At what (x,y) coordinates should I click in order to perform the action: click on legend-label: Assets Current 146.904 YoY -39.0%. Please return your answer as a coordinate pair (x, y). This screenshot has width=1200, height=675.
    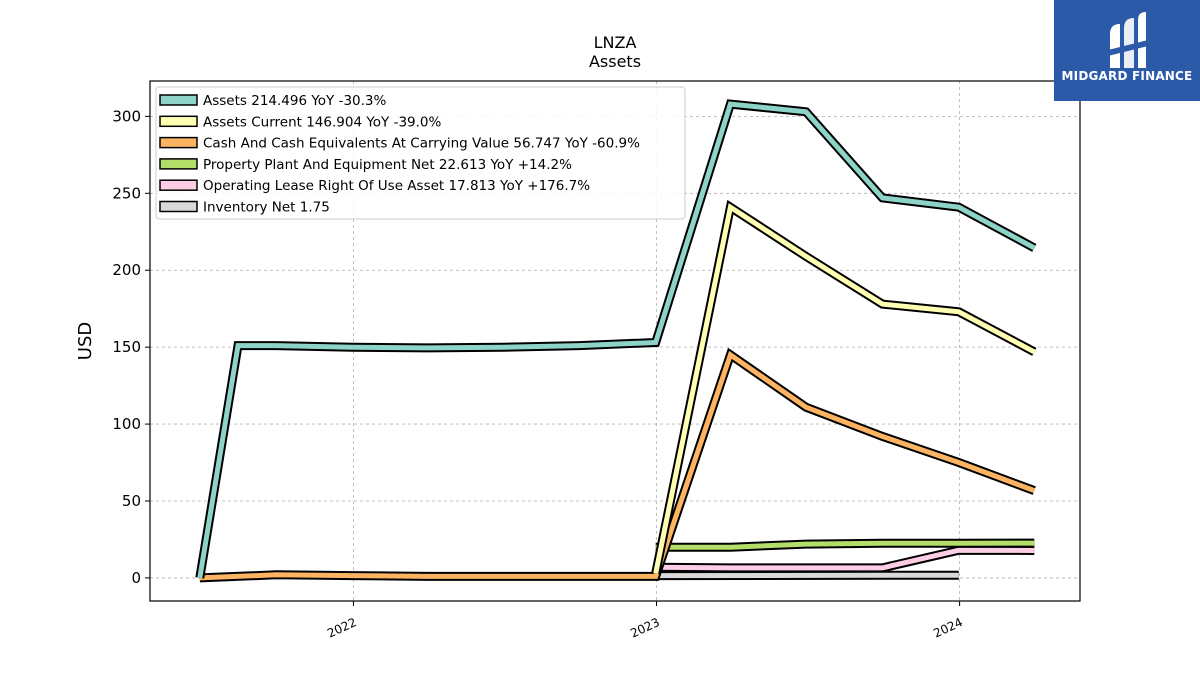
    Looking at the image, I should click on (322, 122).